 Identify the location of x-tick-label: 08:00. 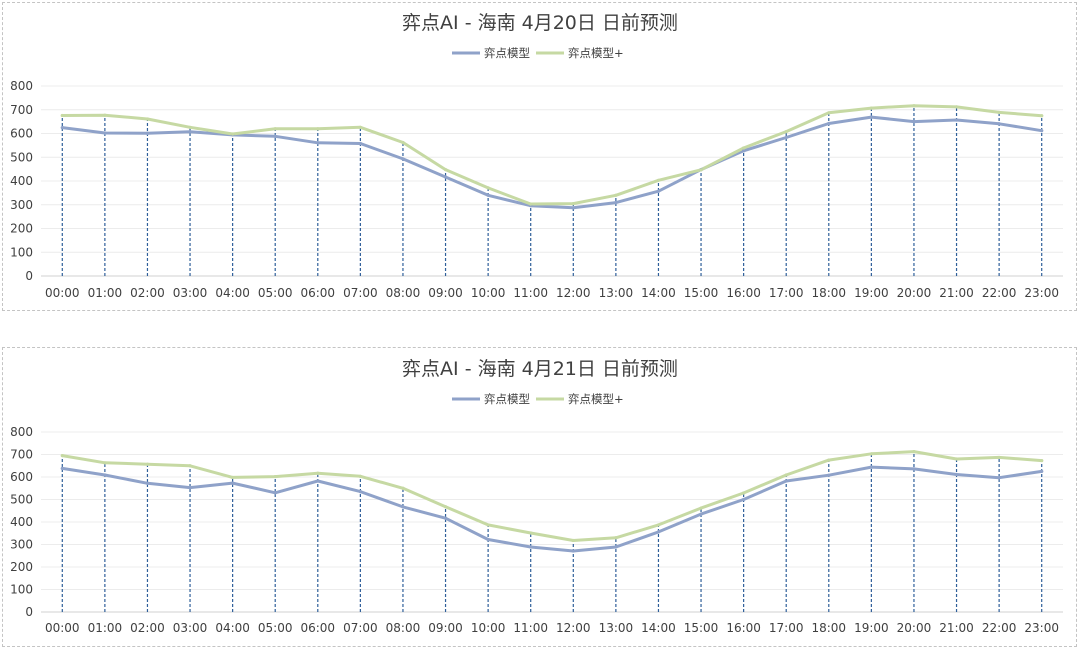
(403, 628).